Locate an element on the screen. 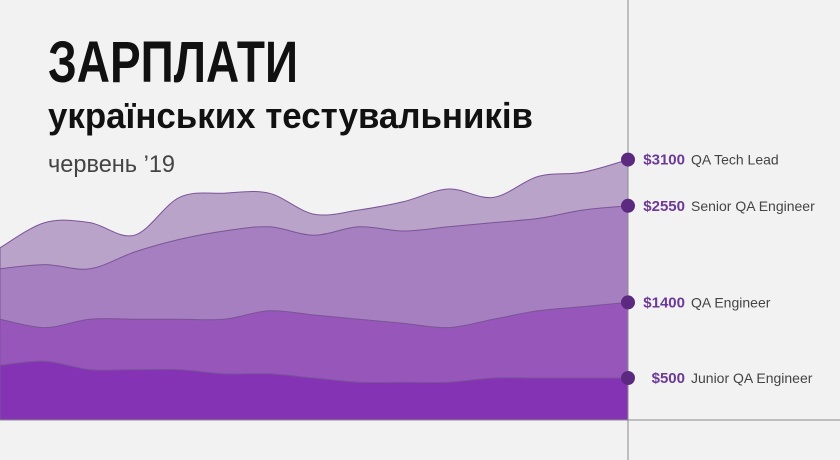  area is located at coordinates (314, 390).